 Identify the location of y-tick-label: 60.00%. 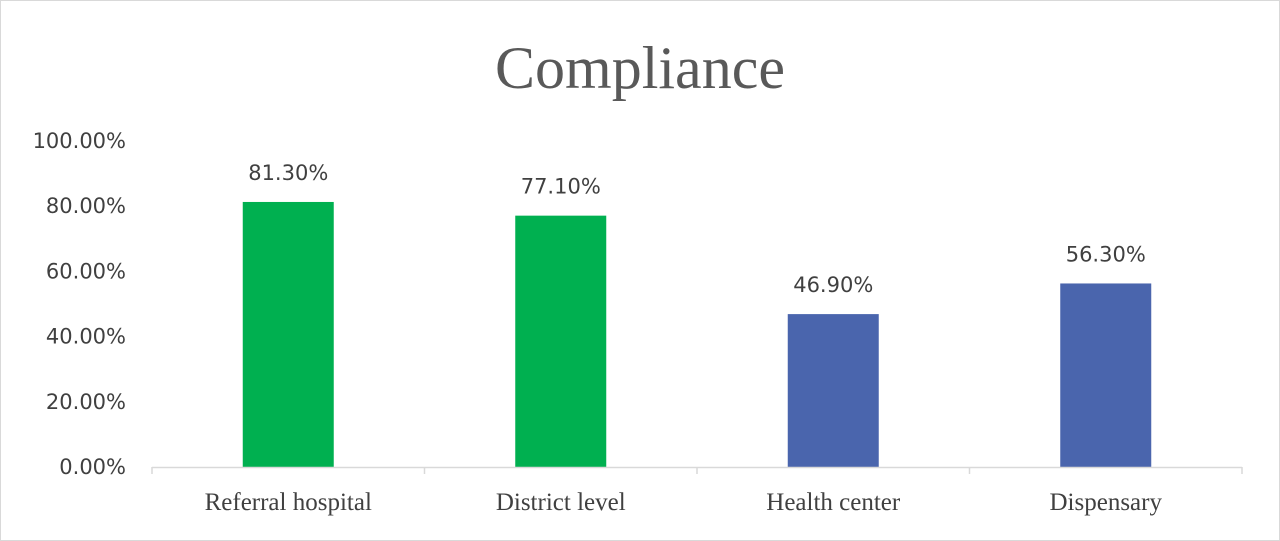
(86, 271).